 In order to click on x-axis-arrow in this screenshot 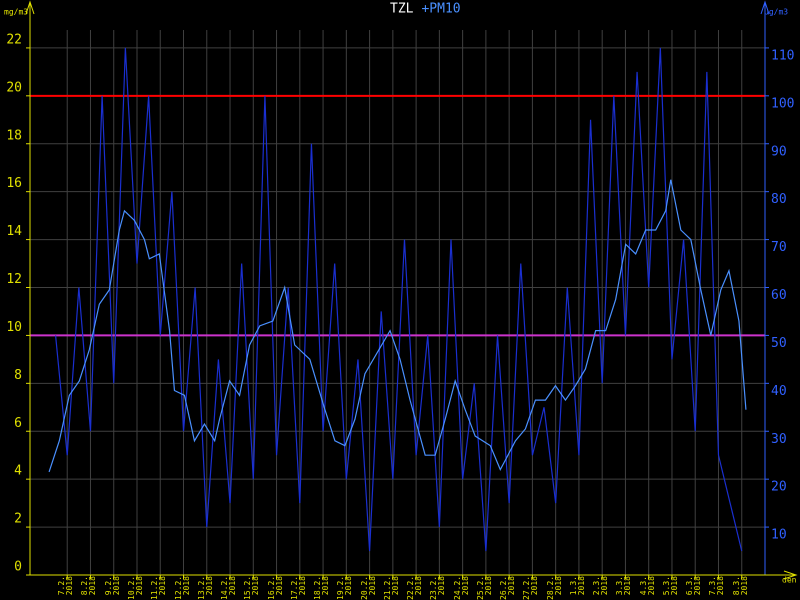, I will do `click(790, 575)`.